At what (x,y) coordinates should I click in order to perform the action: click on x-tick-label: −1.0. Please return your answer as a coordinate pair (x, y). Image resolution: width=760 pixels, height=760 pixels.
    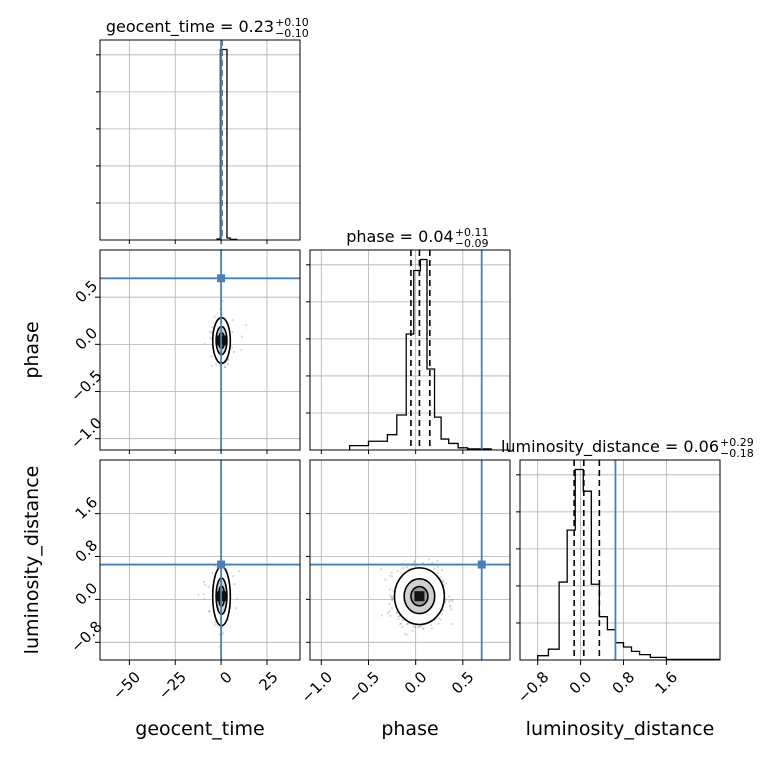
    Looking at the image, I should click on (317, 687).